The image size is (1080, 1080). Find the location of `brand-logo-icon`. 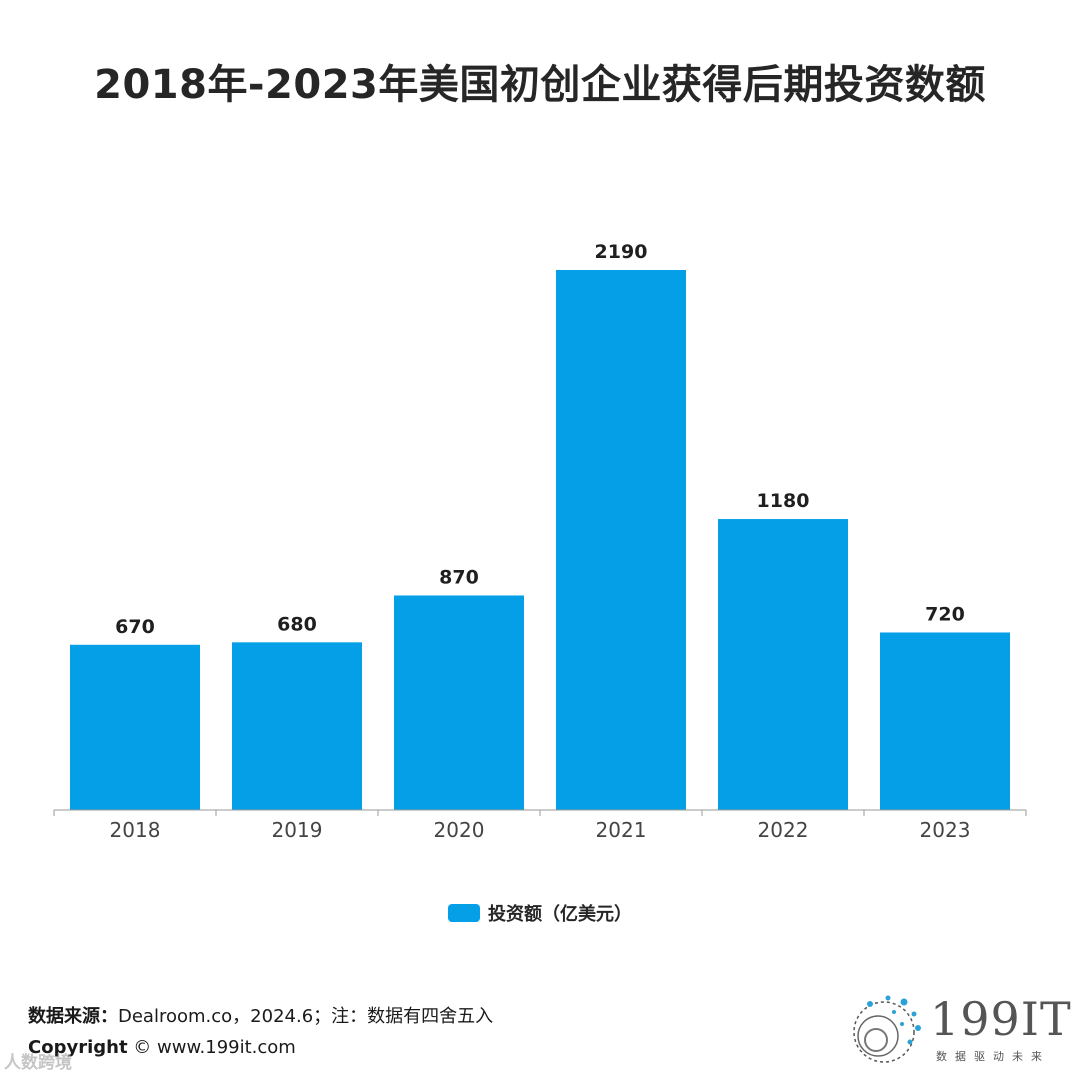

brand-logo-icon is located at coordinates (887, 1029).